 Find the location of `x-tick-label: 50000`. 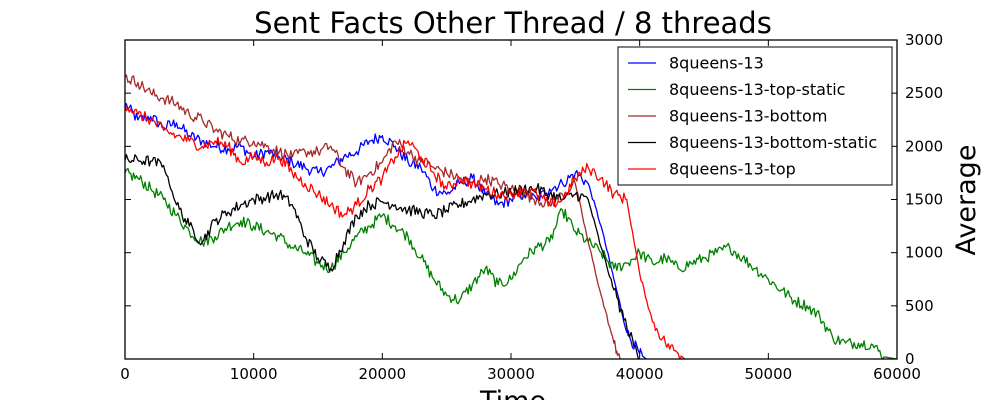

x-tick-label: 50000 is located at coordinates (768, 374).